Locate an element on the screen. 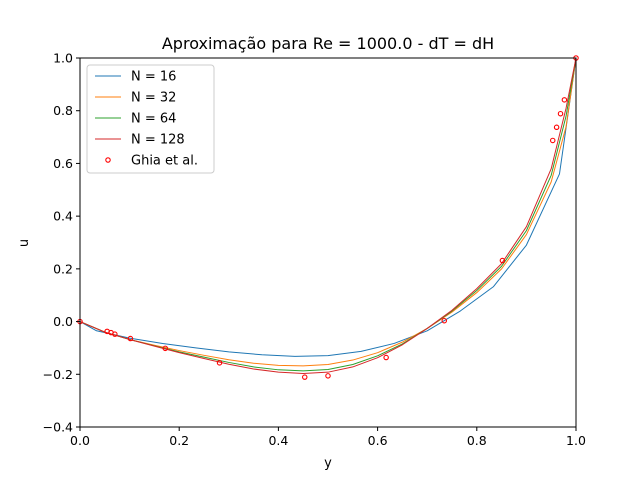  y-tick-label: −0.2 is located at coordinates (58, 374).